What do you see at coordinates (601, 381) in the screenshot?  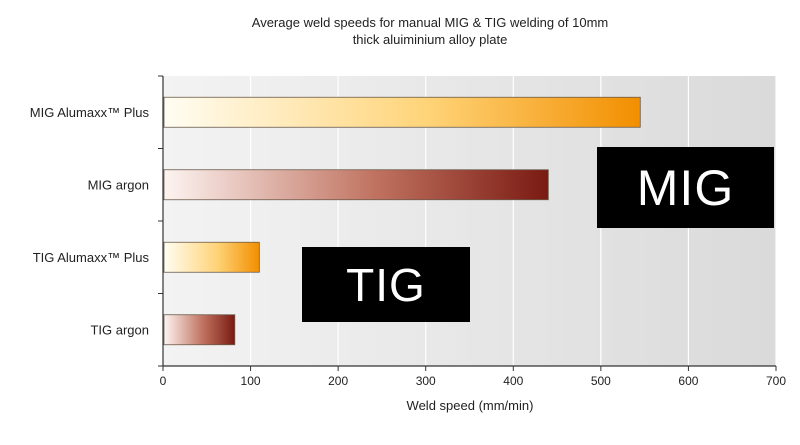 I see `x-tick-label: 500` at bounding box center [601, 381].